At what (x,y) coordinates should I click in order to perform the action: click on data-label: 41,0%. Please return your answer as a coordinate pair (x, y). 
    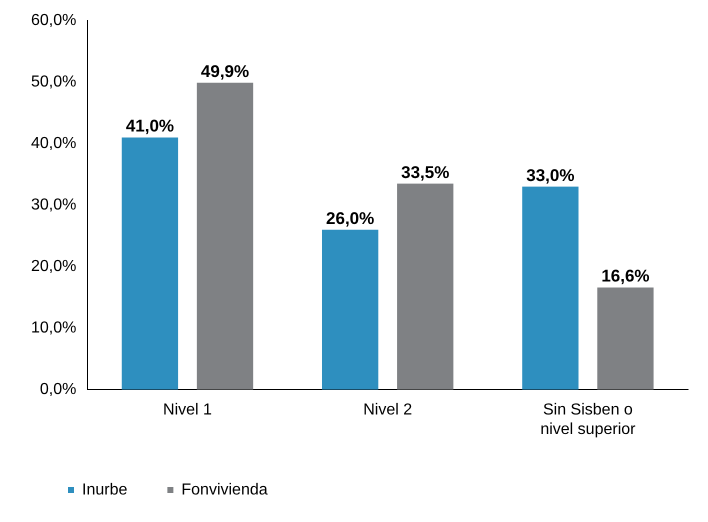
    Looking at the image, I should click on (150, 126).